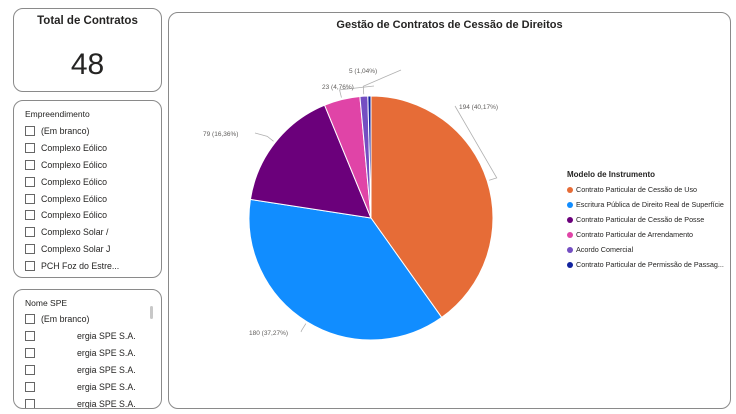 The image size is (736, 414). I want to click on slicer-item: Complexo Solar /, so click(90, 232).